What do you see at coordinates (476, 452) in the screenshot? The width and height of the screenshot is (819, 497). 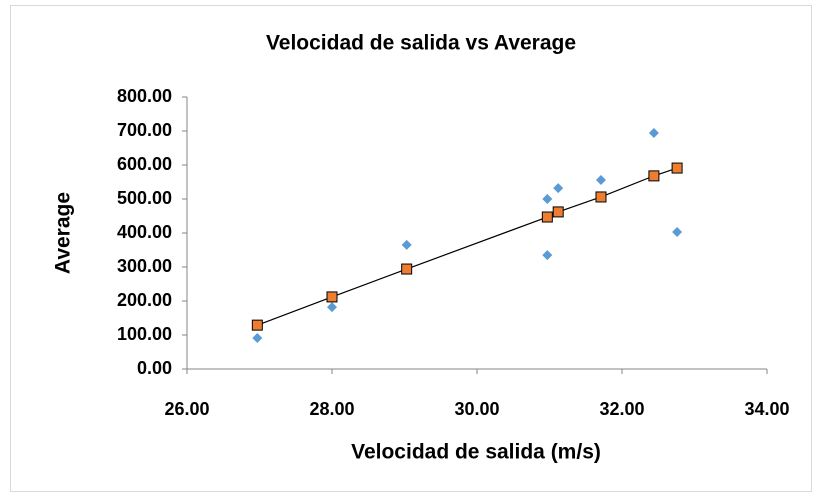 I see `x-axis-label: Velocidad de salida (m/s)` at bounding box center [476, 452].